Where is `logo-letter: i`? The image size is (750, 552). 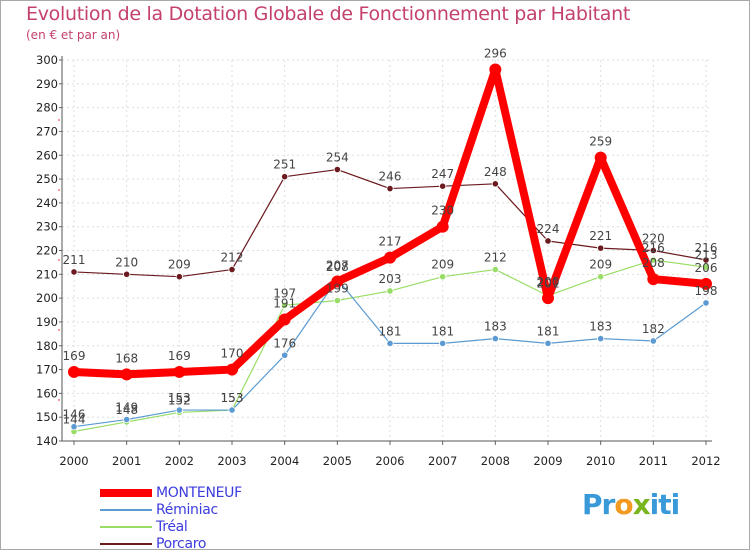
logo-letter: i is located at coordinates (675, 504).